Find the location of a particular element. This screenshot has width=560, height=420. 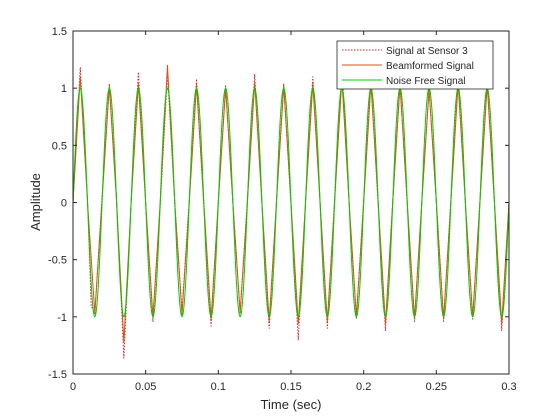

legend-label-sensor: Signal at Sensor 3 is located at coordinates (427, 51).